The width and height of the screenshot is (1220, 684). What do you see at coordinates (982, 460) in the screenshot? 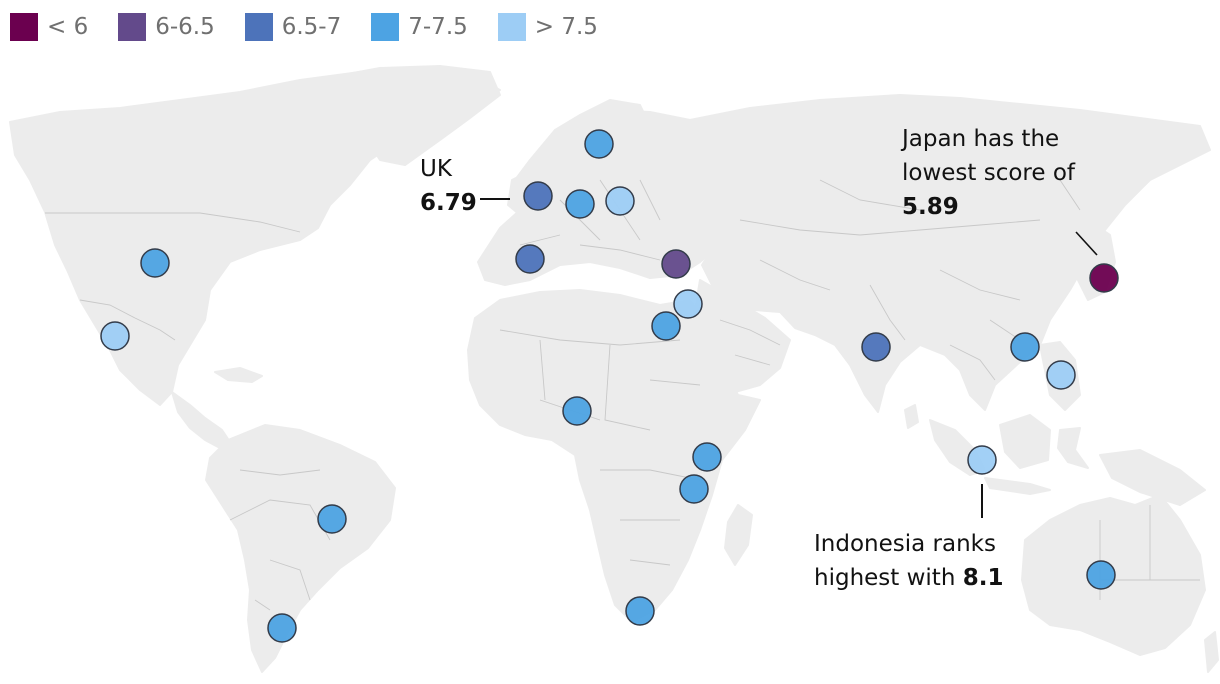
I see `dot-indonesia` at bounding box center [982, 460].